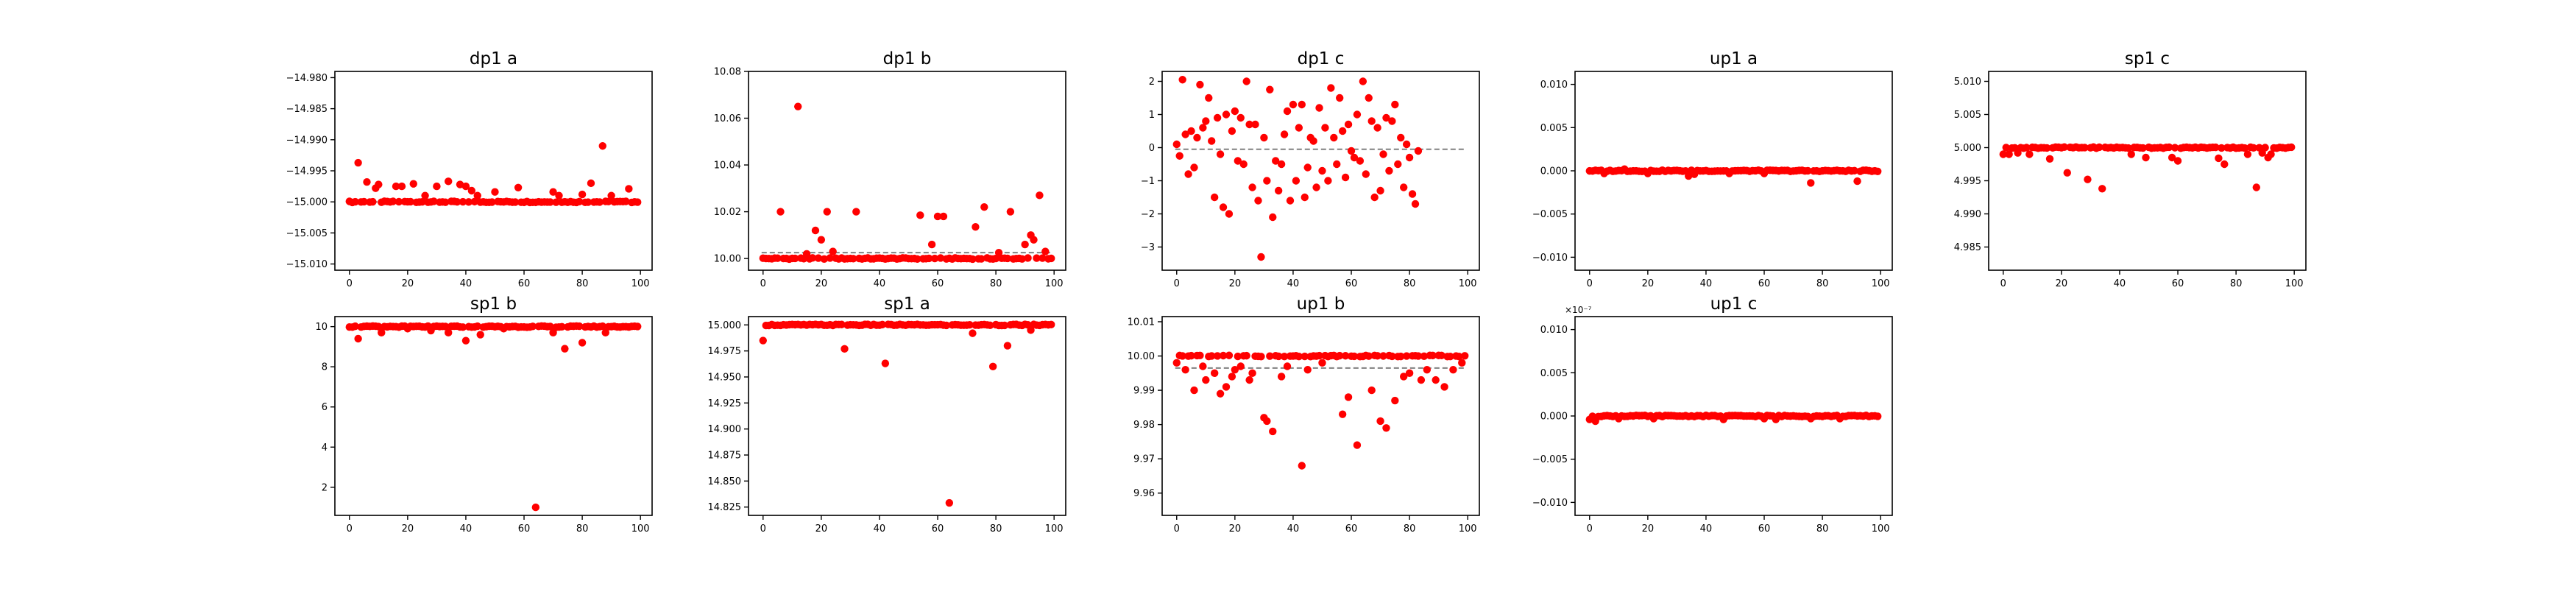 The height and width of the screenshot is (589, 2576). Describe the element at coordinates (1320, 171) in the screenshot. I see `axes-frame` at that location.